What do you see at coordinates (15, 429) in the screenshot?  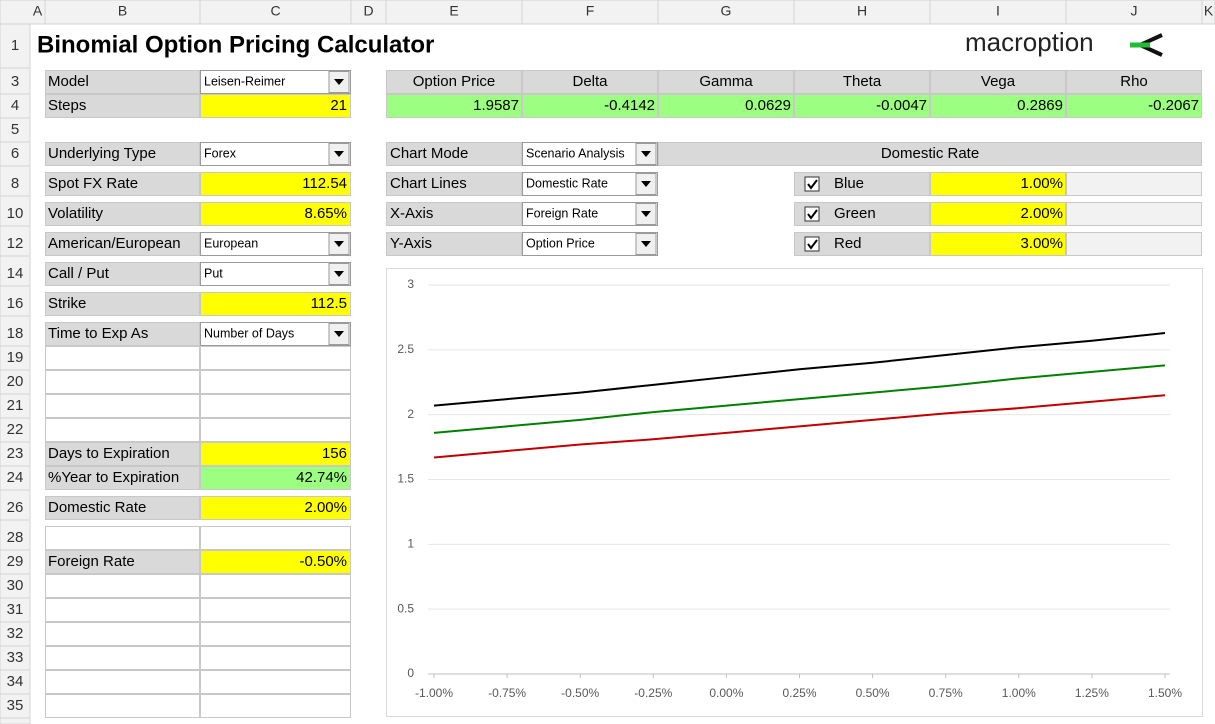 I see `row-number: 22` at bounding box center [15, 429].